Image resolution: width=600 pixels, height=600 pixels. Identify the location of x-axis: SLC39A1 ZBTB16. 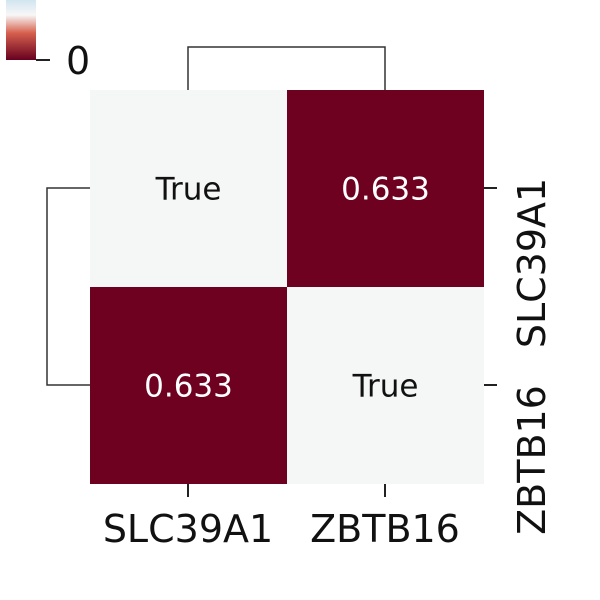
(281, 517).